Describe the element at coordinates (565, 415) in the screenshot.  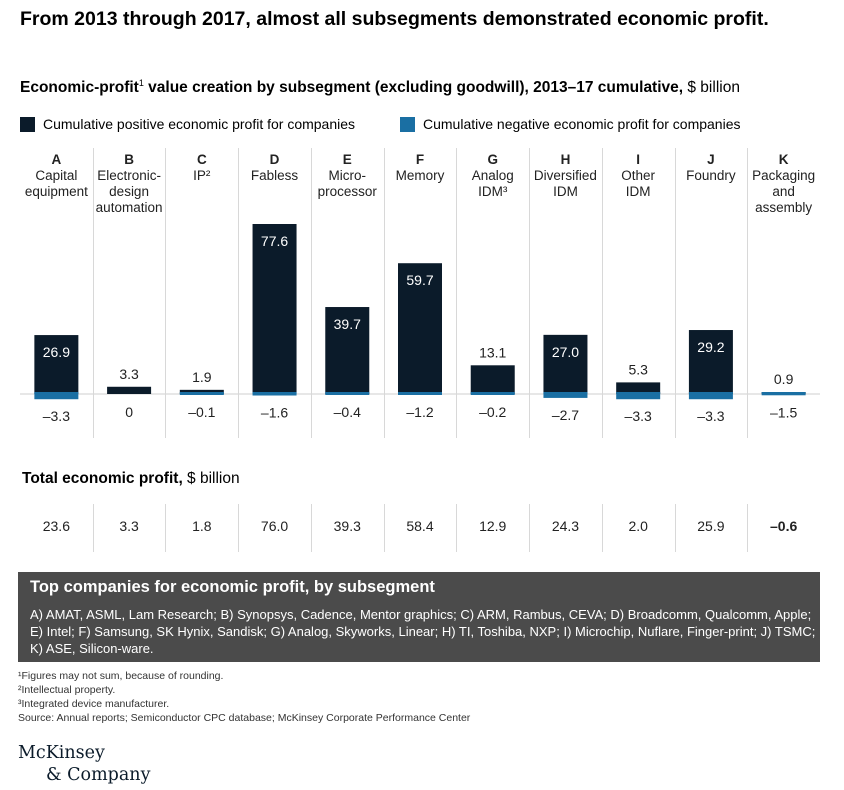
I see `negative-value-label: –2.7` at that location.